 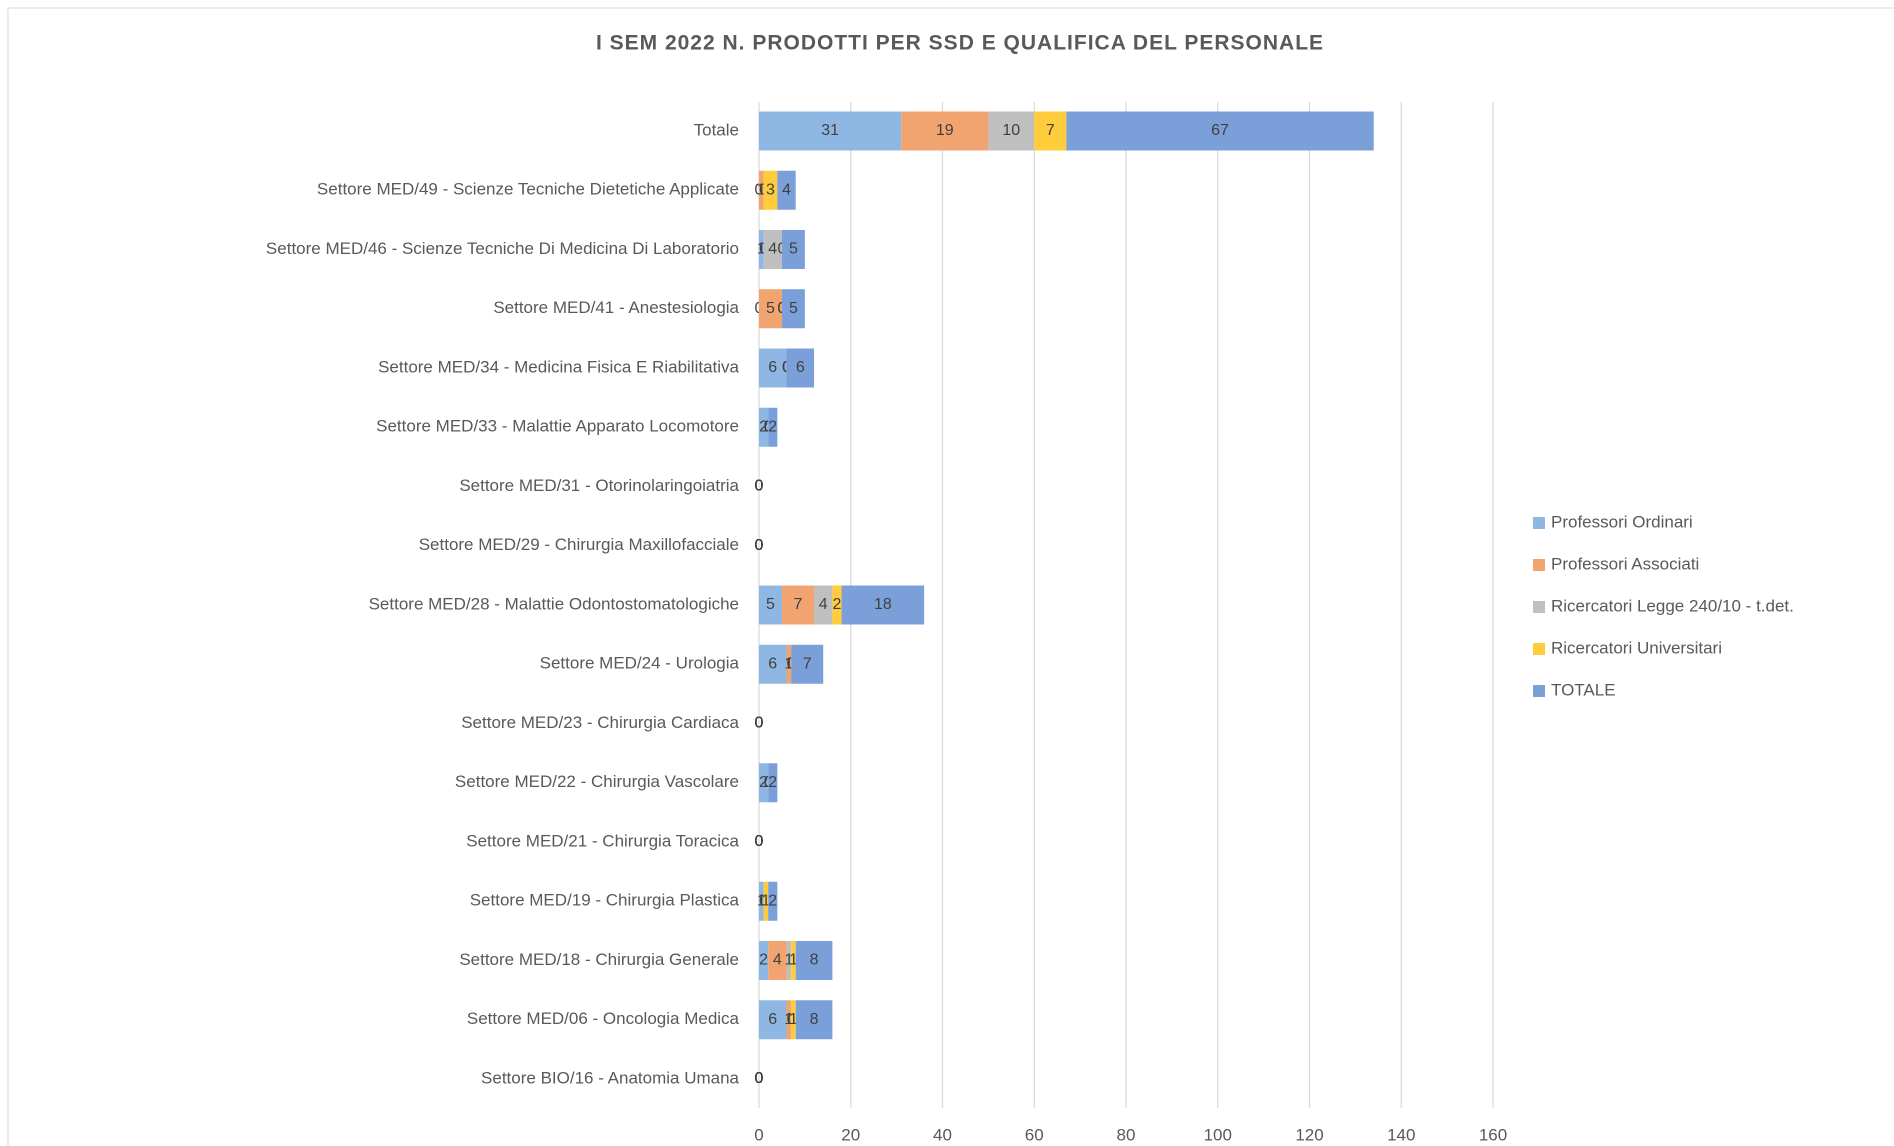 What do you see at coordinates (1309, 1134) in the screenshot?
I see `x-tick-label: 120` at bounding box center [1309, 1134].